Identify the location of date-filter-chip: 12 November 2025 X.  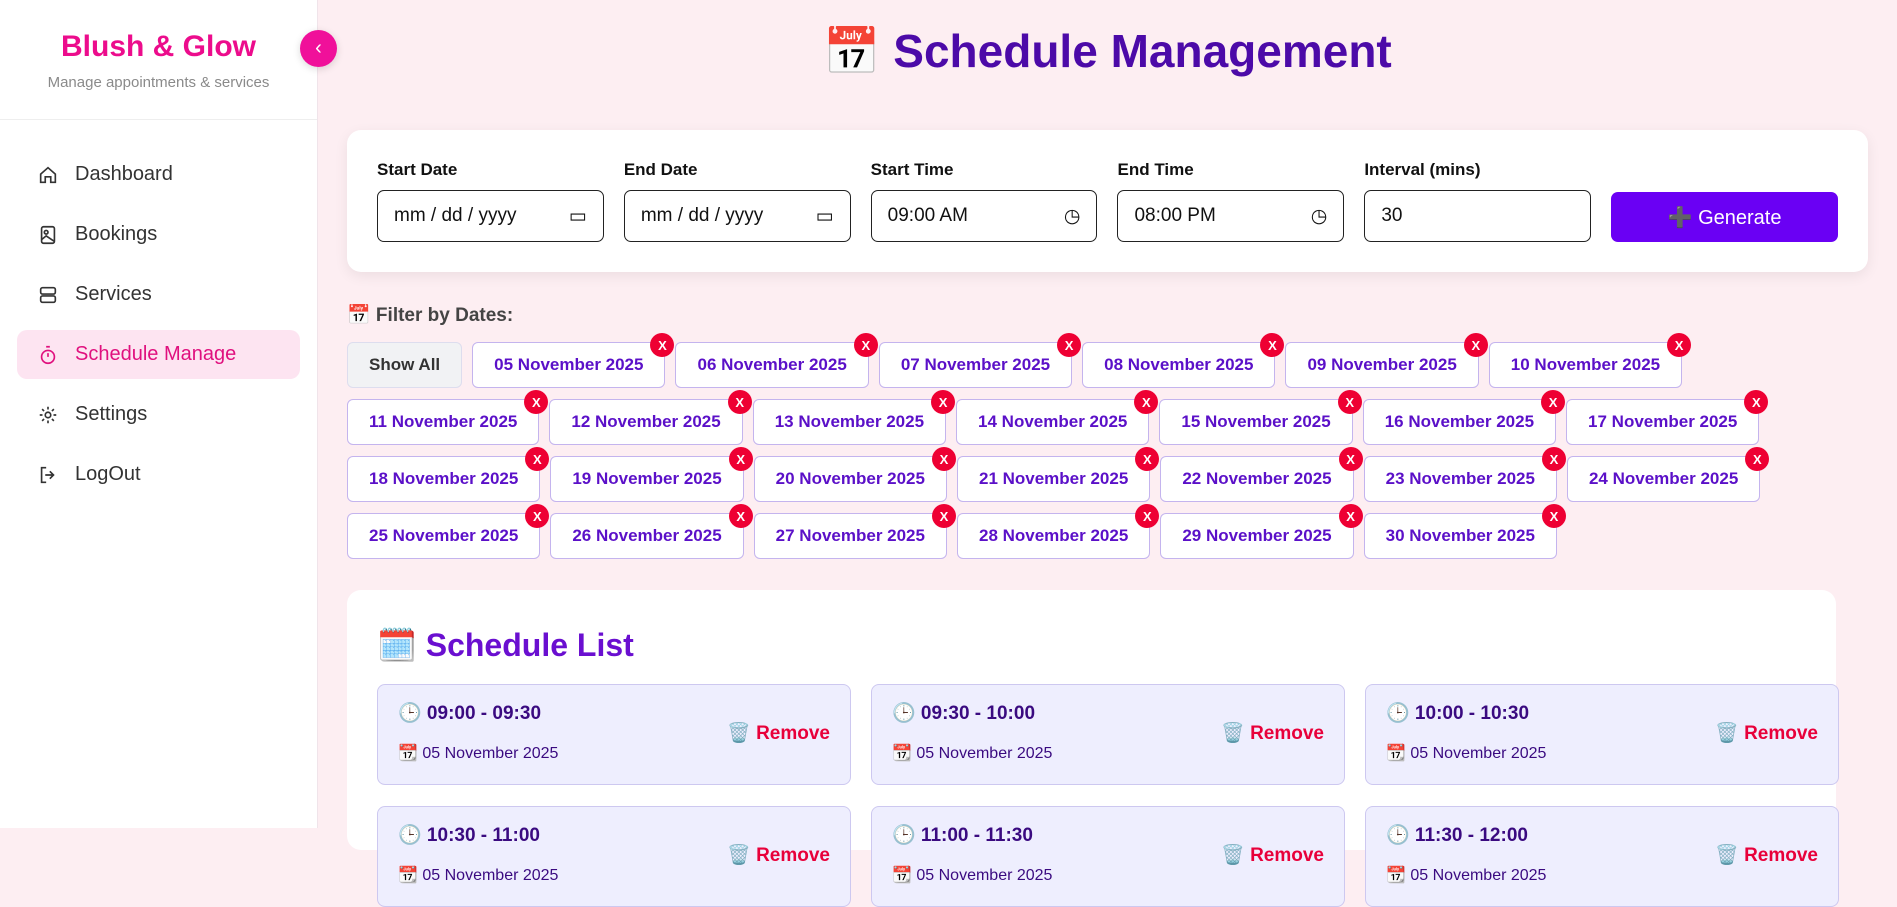
(650, 417).